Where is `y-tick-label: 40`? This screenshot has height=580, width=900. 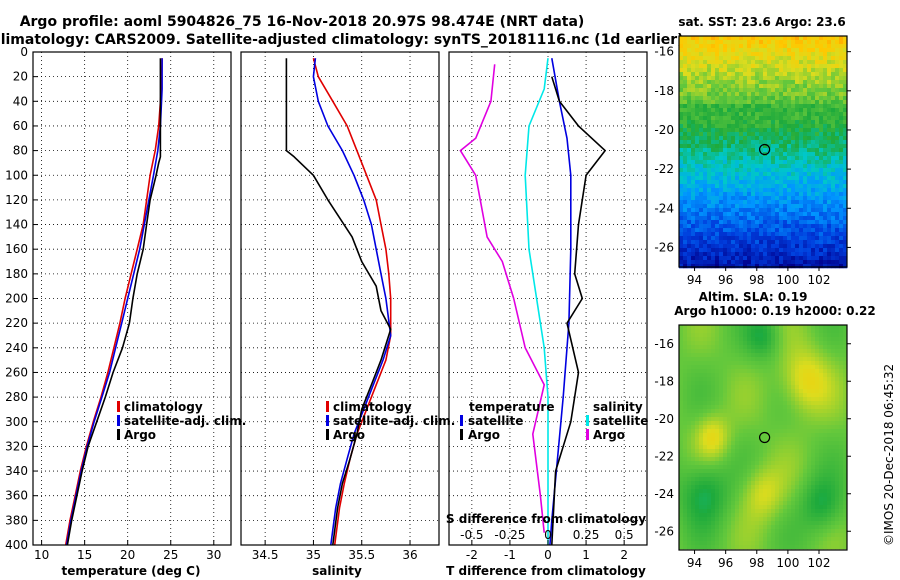 y-tick-label: 40 is located at coordinates (20, 101).